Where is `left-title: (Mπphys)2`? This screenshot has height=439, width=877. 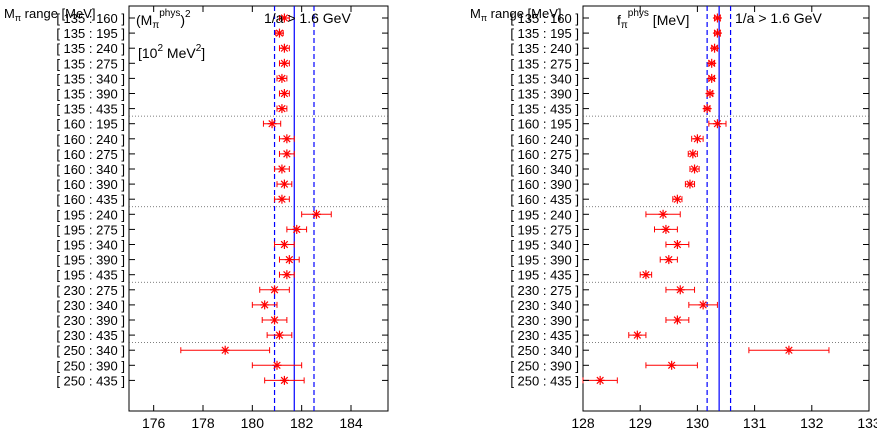
left-title: (Mπphys)2 is located at coordinates (163, 19).